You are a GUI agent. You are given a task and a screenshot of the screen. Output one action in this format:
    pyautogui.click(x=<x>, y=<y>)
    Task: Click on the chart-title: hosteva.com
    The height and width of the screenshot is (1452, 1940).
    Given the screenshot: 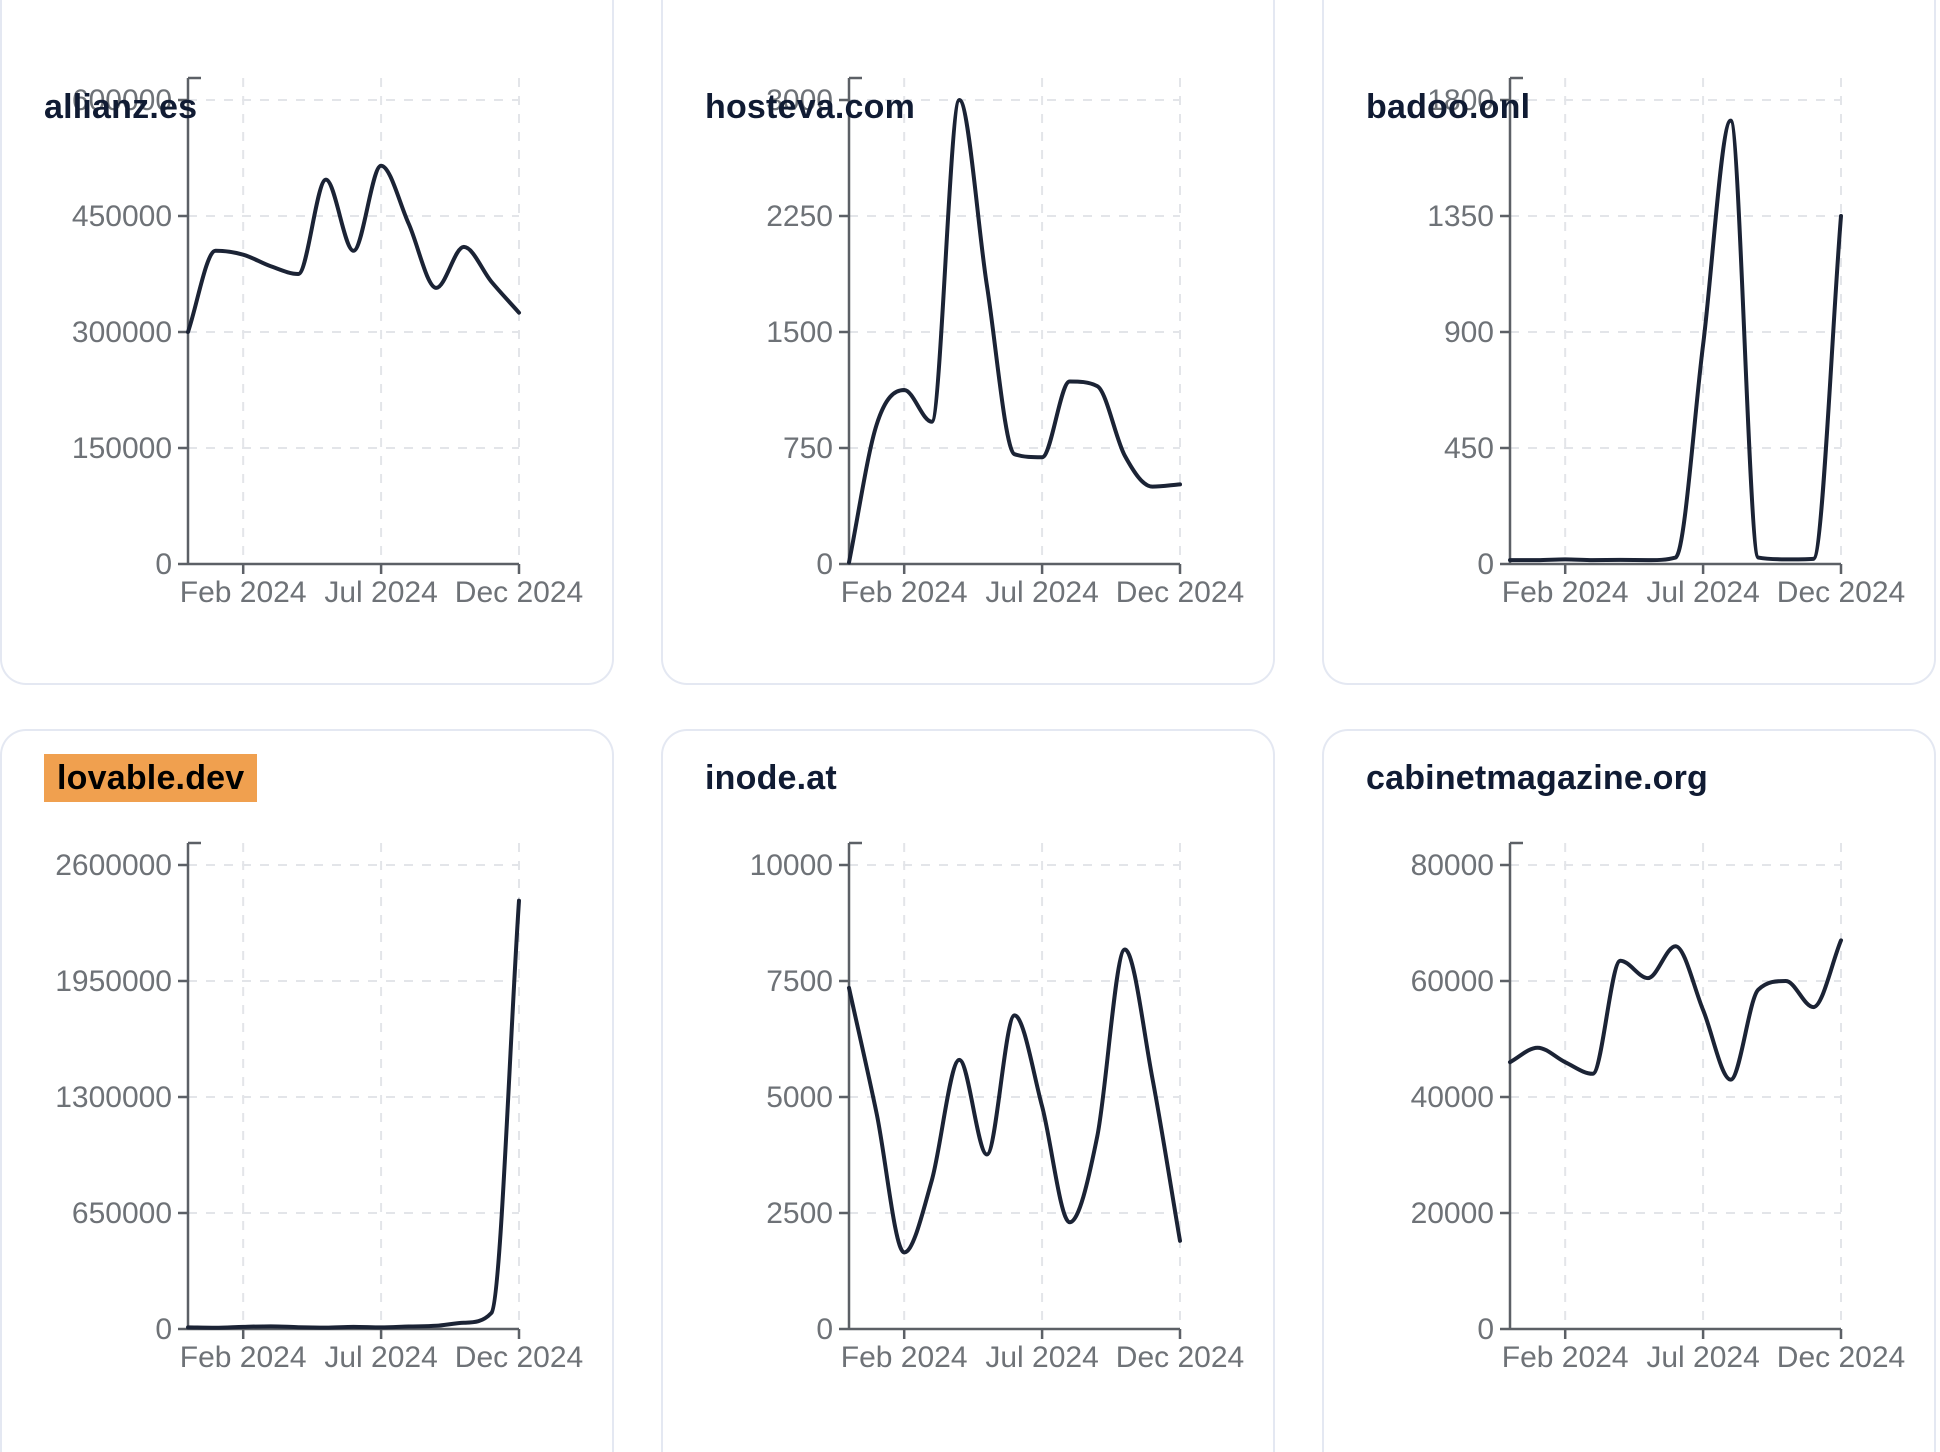 What is the action you would take?
    pyautogui.click(x=810, y=107)
    